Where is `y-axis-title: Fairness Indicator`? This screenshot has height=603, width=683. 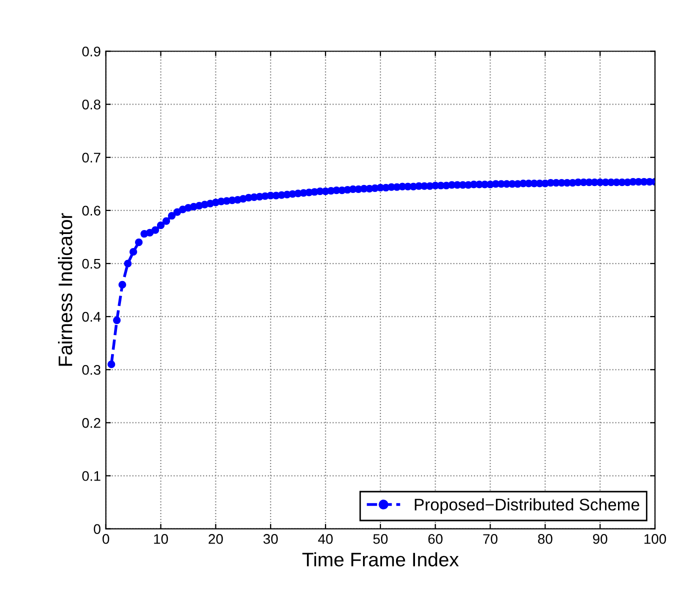
y-axis-title: Fairness Indicator is located at coordinates (65, 289).